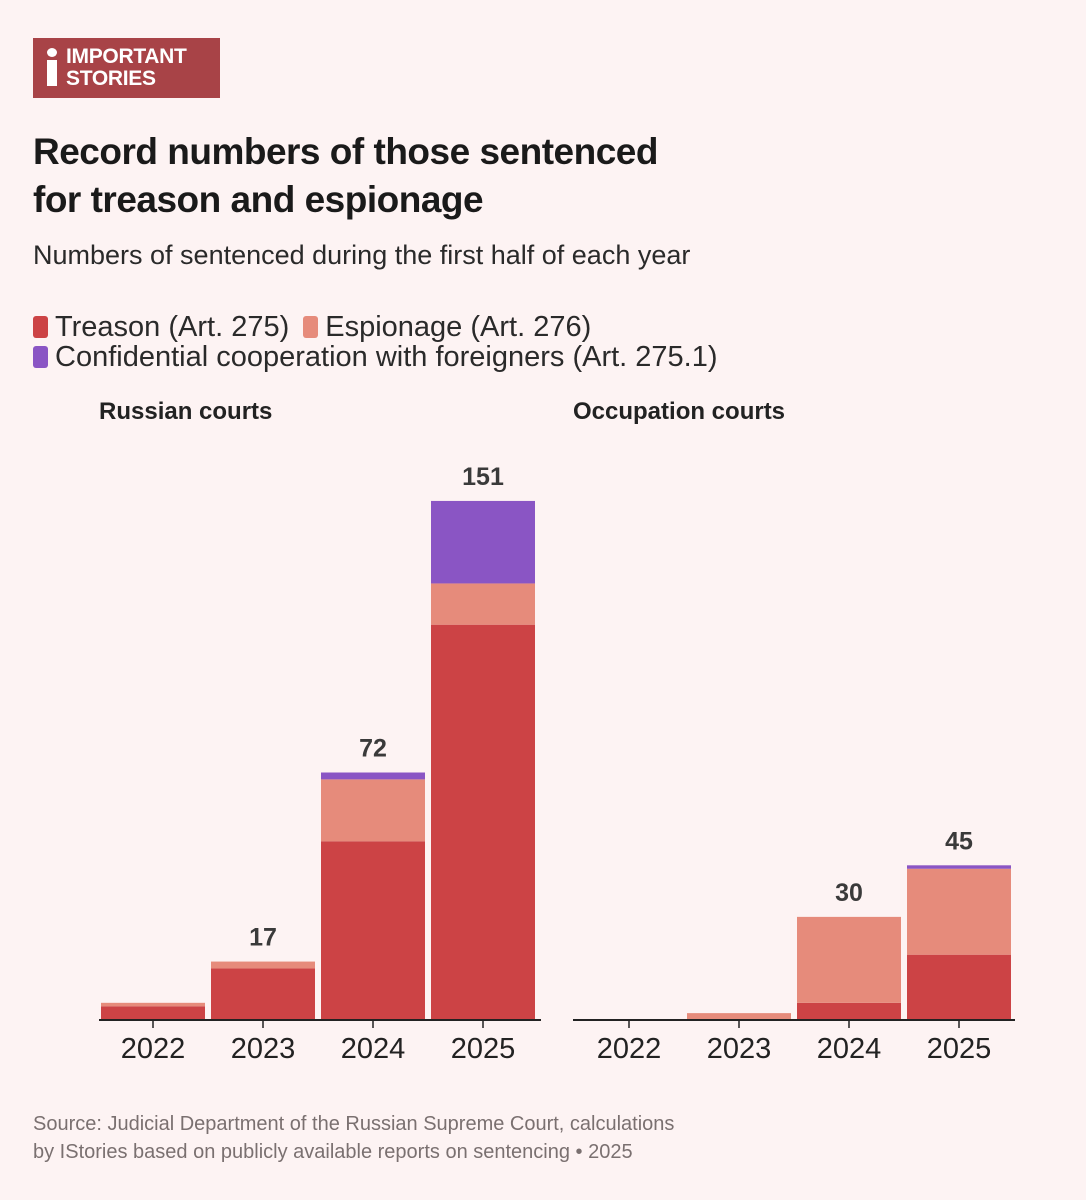 Image resolution: width=1086 pixels, height=1200 pixels. I want to click on panel-title-russian-courts: Russian courts, so click(186, 411).